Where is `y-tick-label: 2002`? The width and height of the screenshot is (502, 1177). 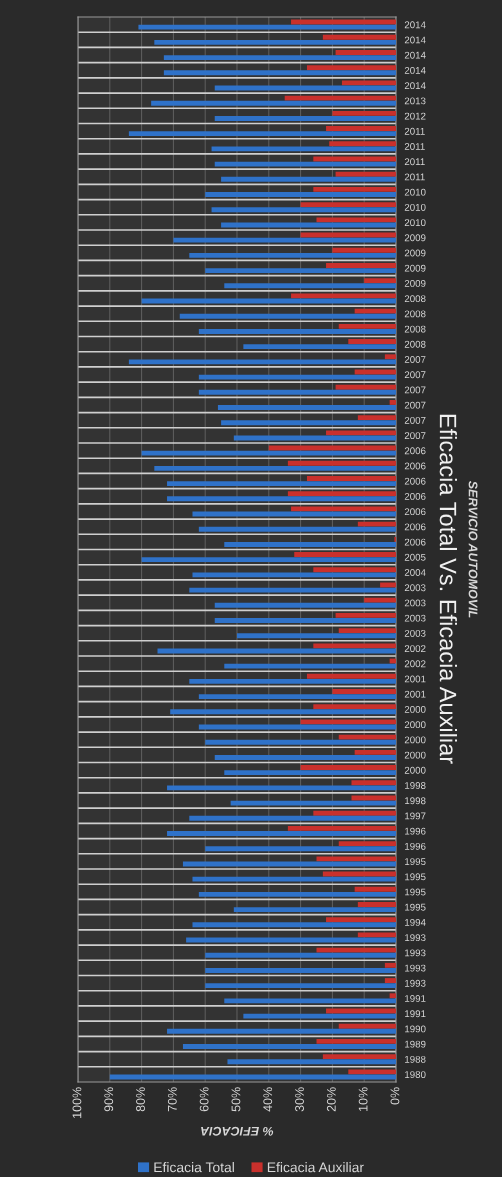
y-tick-label: 2002 is located at coordinates (415, 649).